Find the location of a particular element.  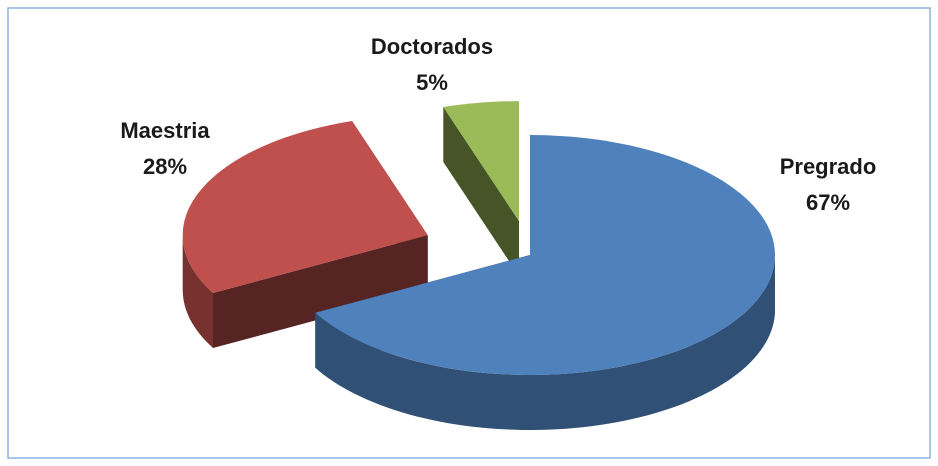

slice-value-label: 28% is located at coordinates (165, 166).